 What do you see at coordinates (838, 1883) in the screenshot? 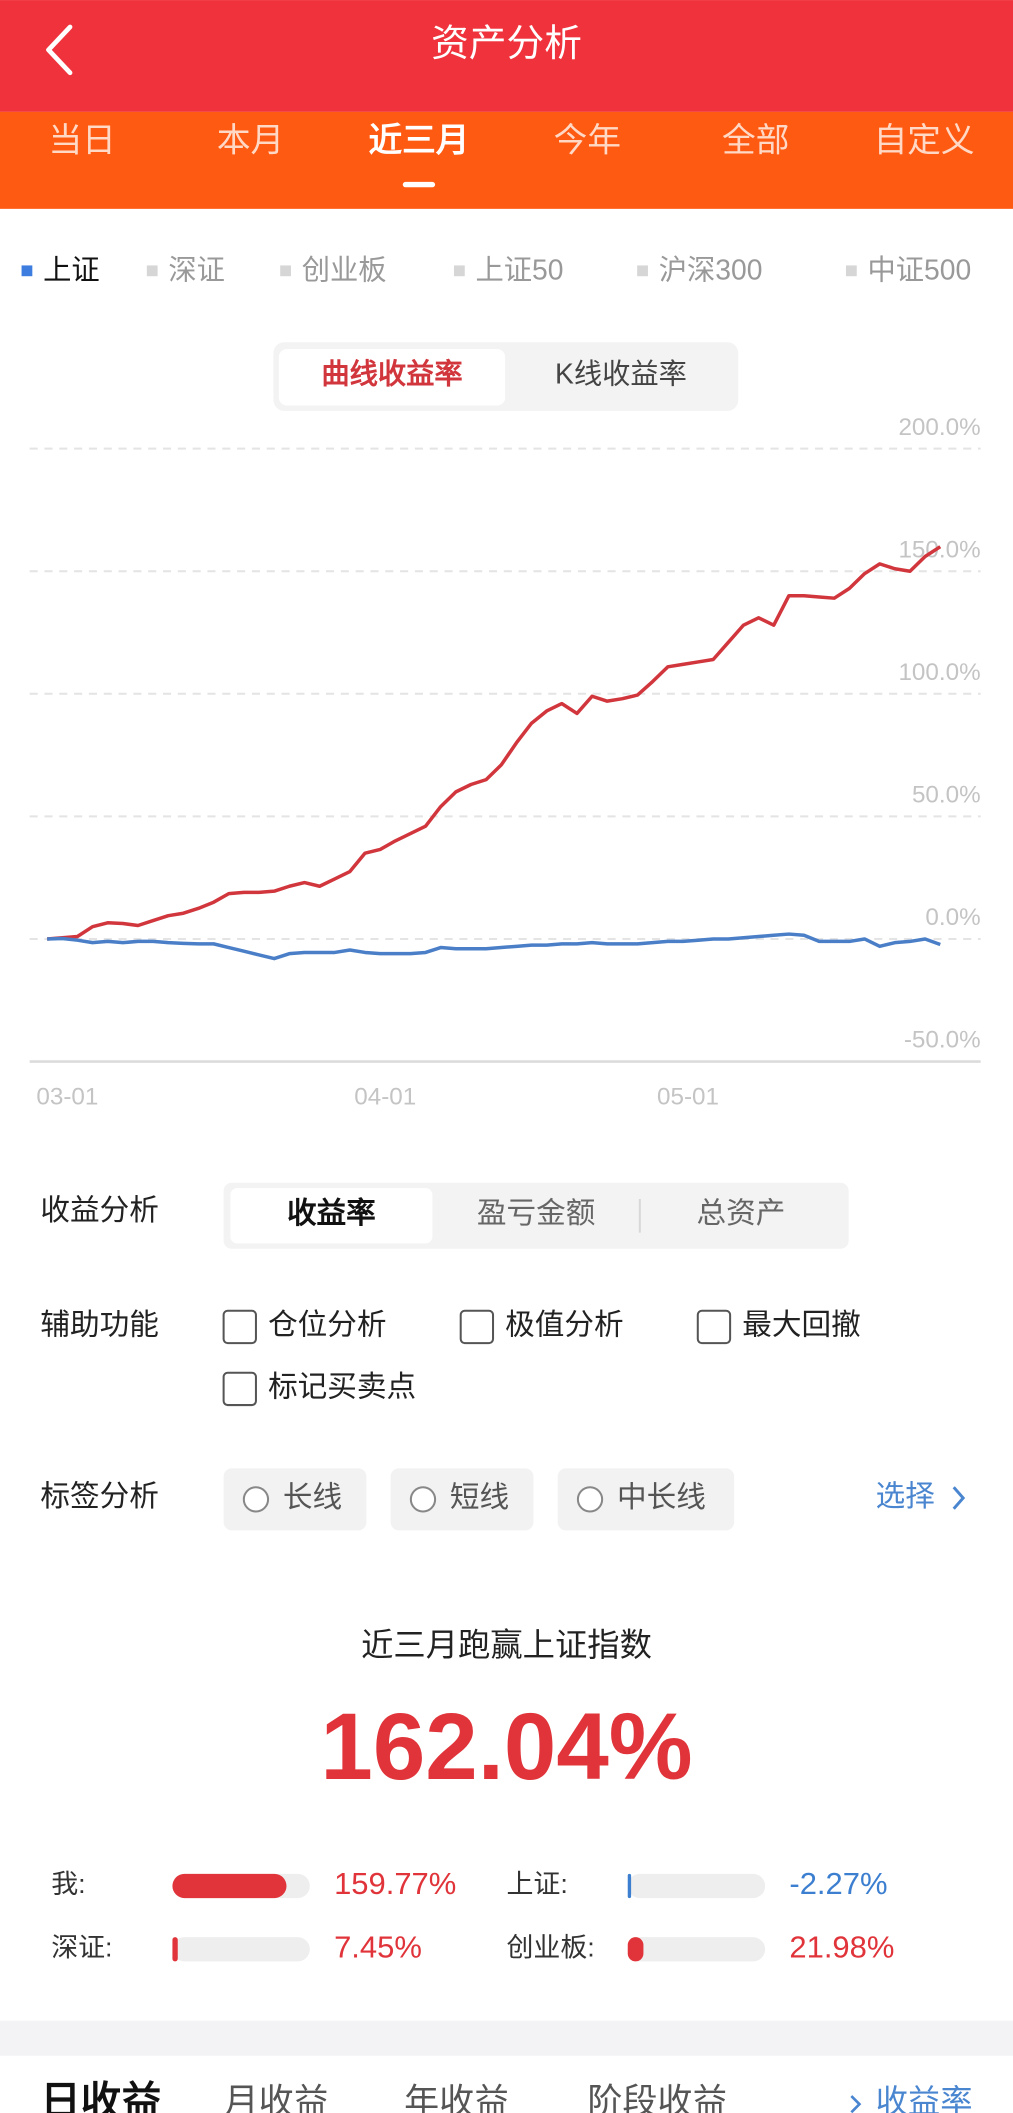
I see `compare-value: -2.27%` at bounding box center [838, 1883].